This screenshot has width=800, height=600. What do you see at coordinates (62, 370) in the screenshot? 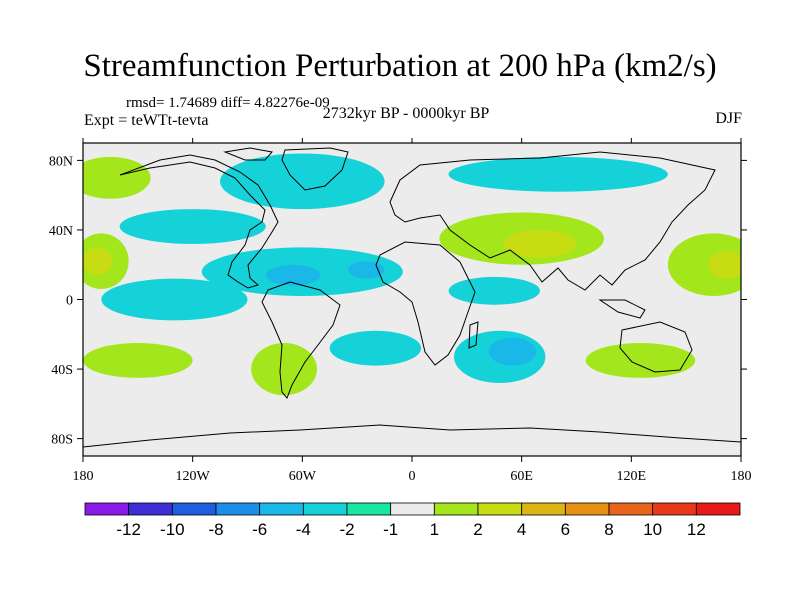
I see `y-tick-label: 40S` at bounding box center [62, 370].